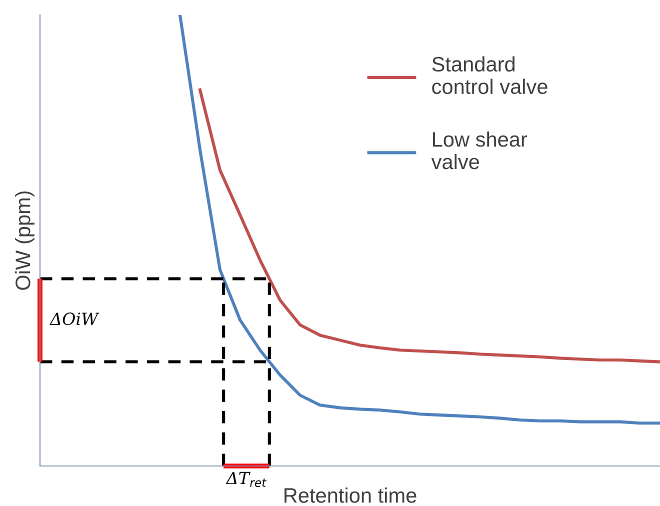 Image resolution: width=660 pixels, height=506 pixels. Describe the element at coordinates (74, 319) in the screenshot. I see `annotation: ΔOiW` at that location.